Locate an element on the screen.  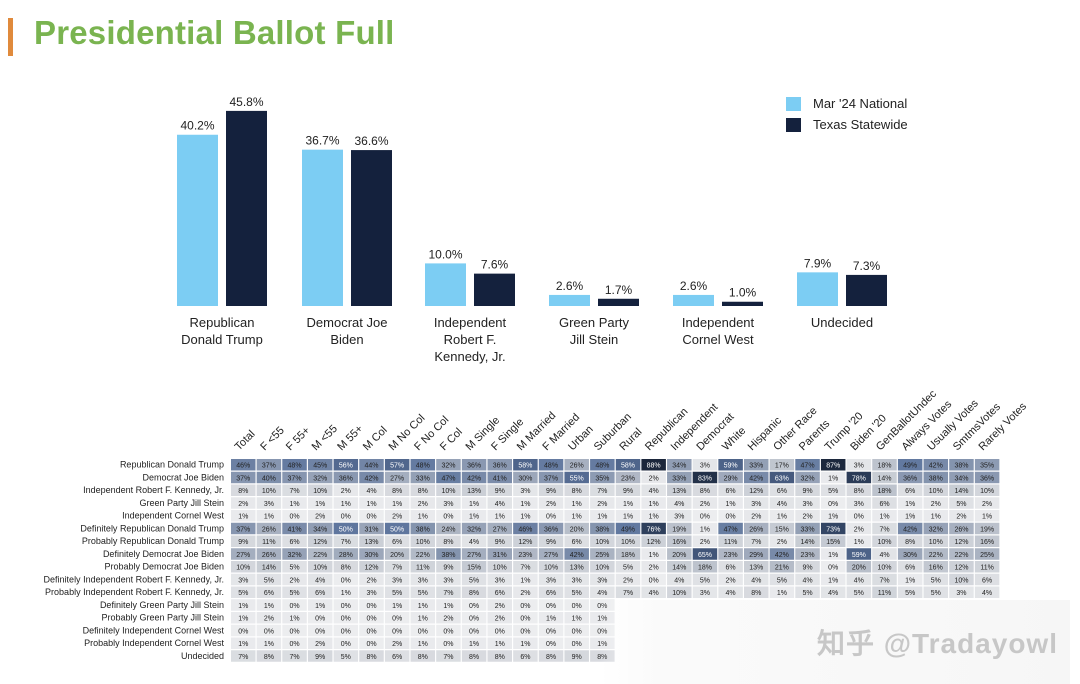
table-cell-value: 30% is located at coordinates (525, 478).